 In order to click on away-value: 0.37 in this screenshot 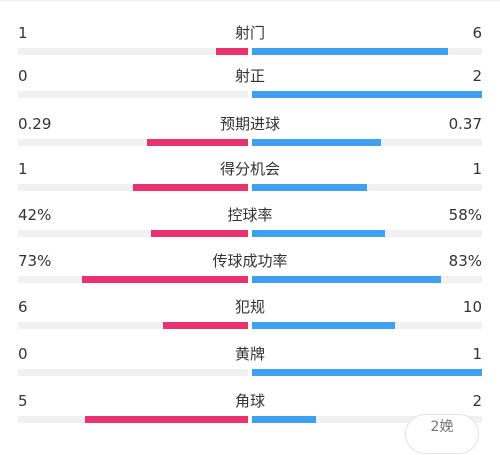, I will do `click(465, 124)`.